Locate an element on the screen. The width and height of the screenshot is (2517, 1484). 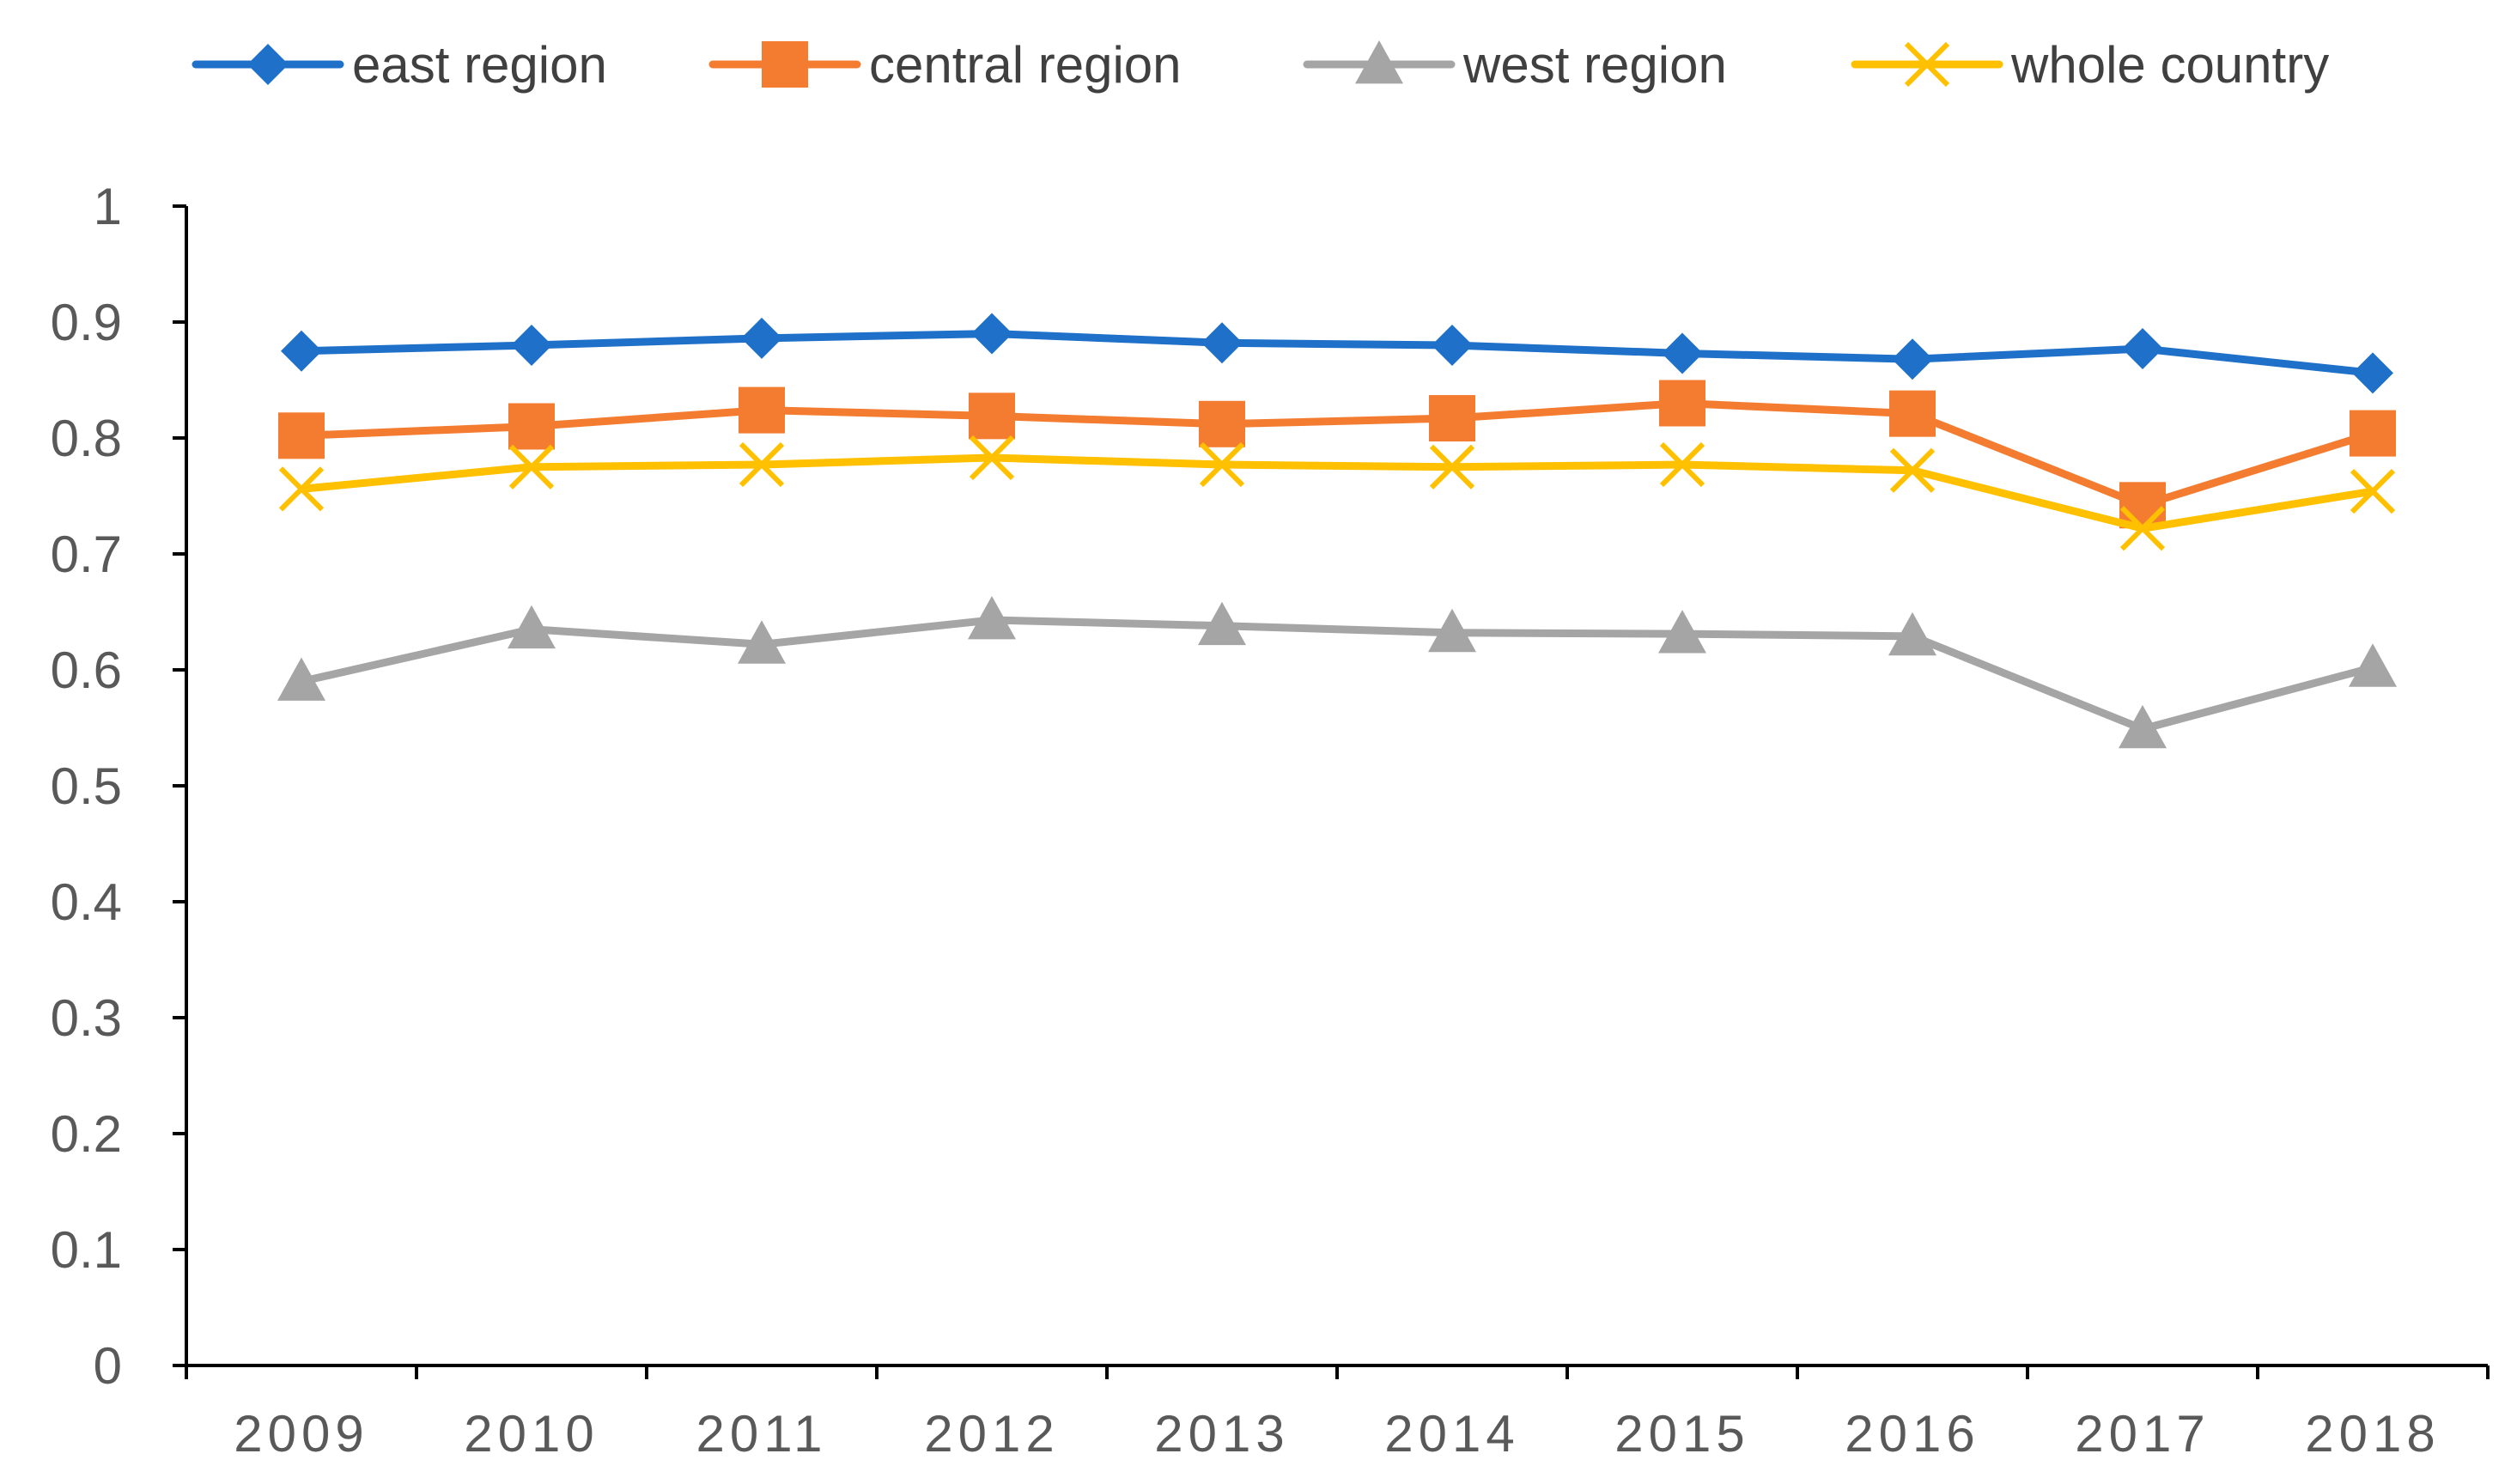
x-axis: 2009 2010 2011 2012 2013 2014 2015 2016 2017 2018 is located at coordinates (1338, 1413).